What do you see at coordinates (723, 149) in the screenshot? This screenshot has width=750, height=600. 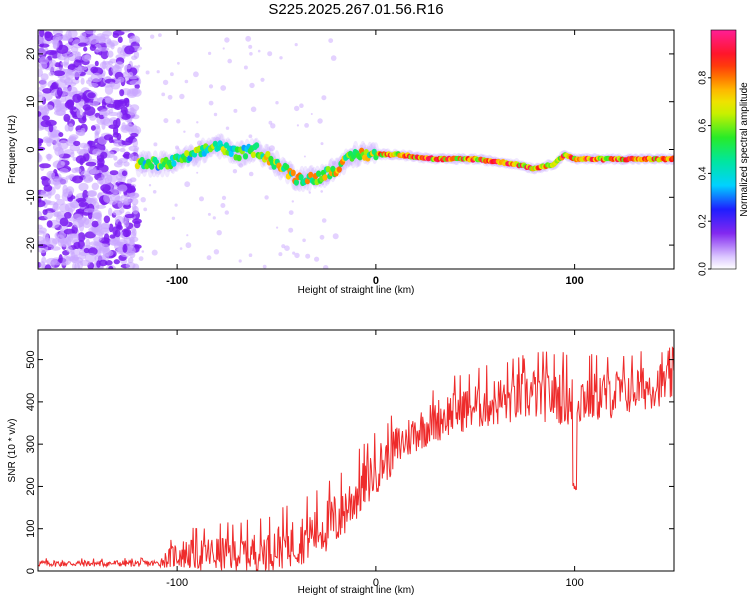 I see `colorbar-gradient` at bounding box center [723, 149].